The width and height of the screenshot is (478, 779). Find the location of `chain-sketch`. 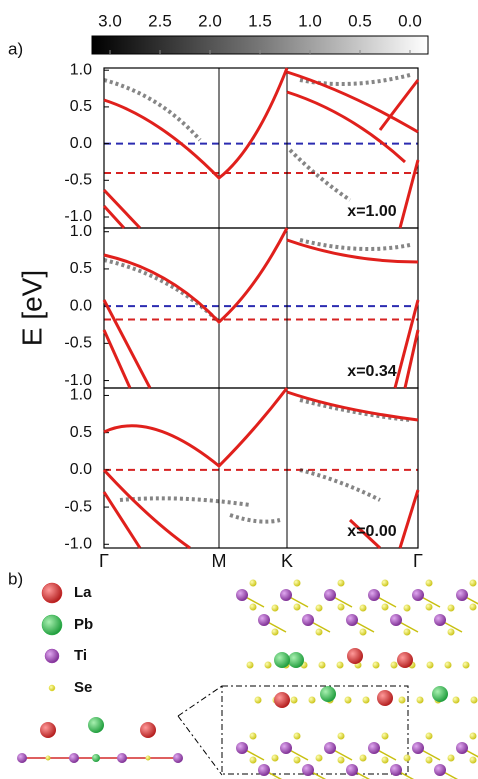

chain-sketch is located at coordinates (213, 730).